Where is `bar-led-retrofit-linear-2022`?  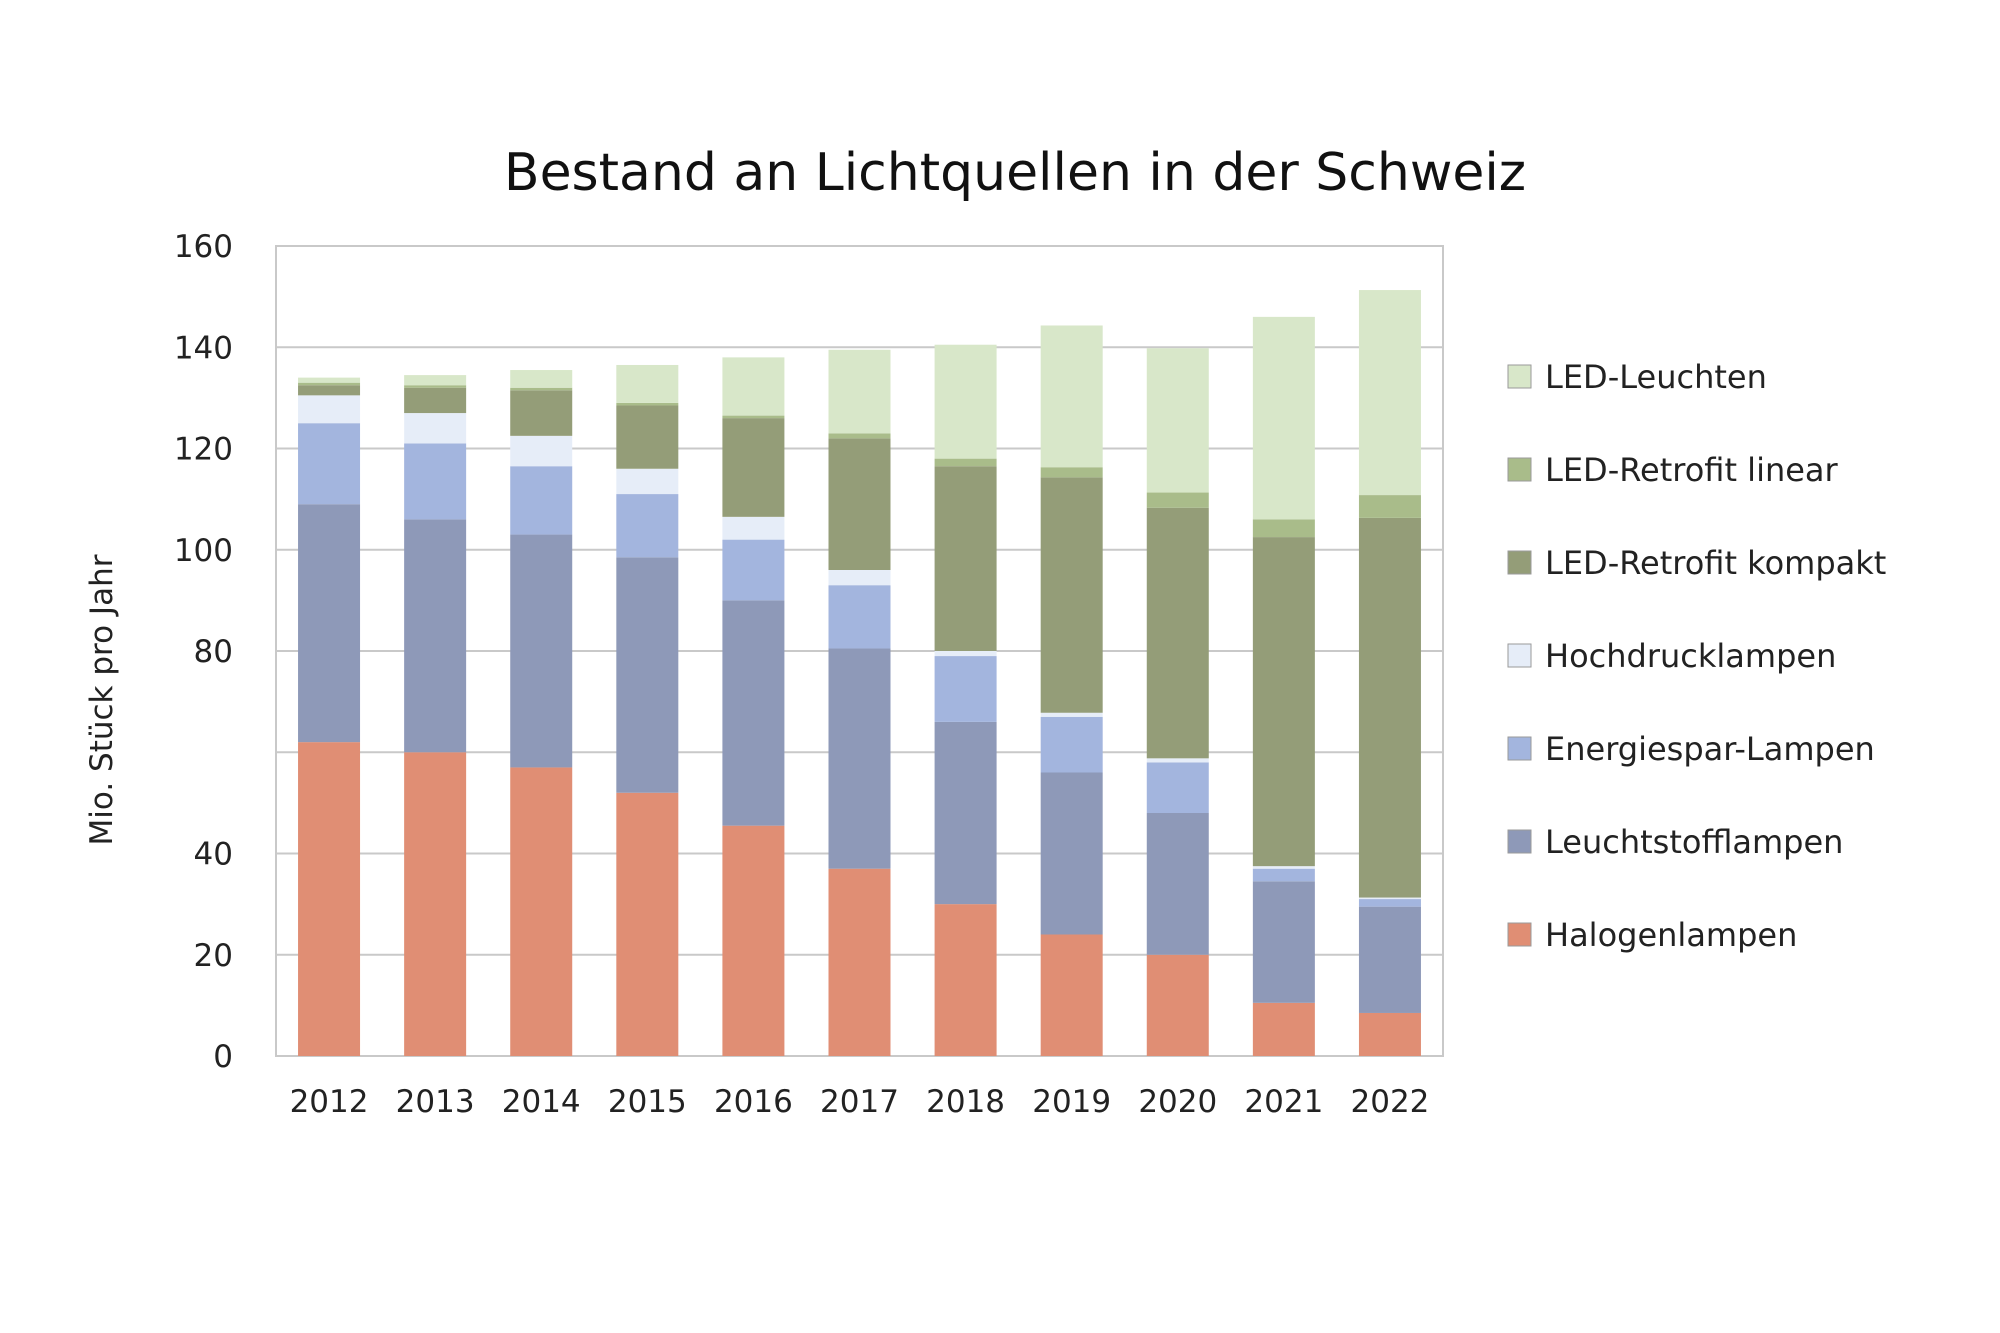
bar-led-retrofit-linear-2022 is located at coordinates (1389, 506).